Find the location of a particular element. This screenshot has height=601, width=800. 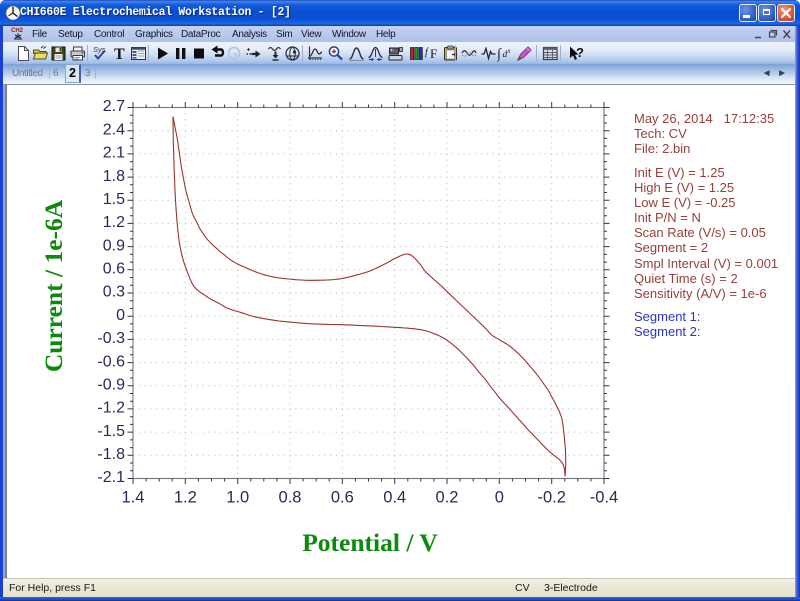

svg-text: 0.9 is located at coordinates (114, 245).